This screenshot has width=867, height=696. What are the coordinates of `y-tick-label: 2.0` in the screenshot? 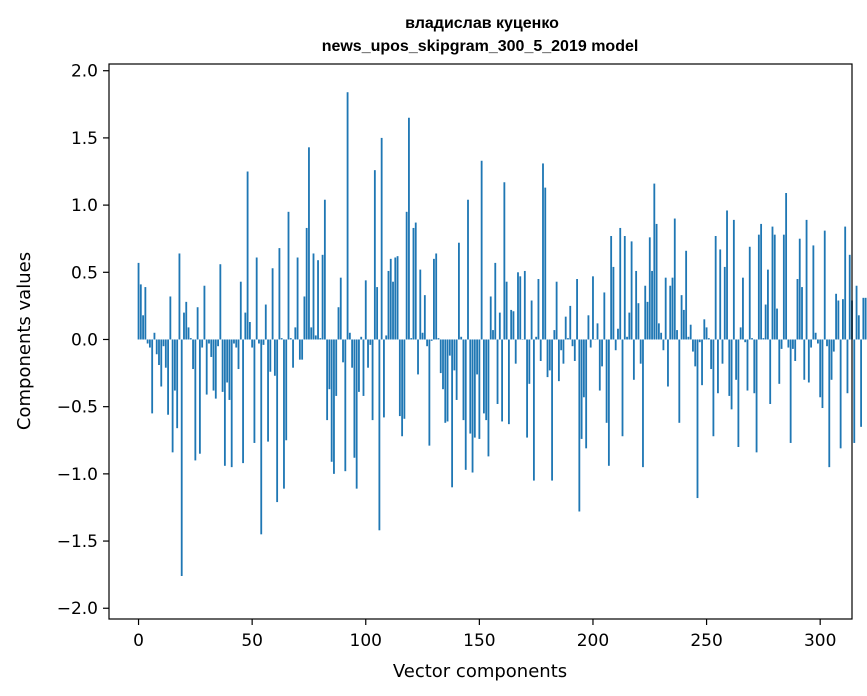 It's located at (84, 72).